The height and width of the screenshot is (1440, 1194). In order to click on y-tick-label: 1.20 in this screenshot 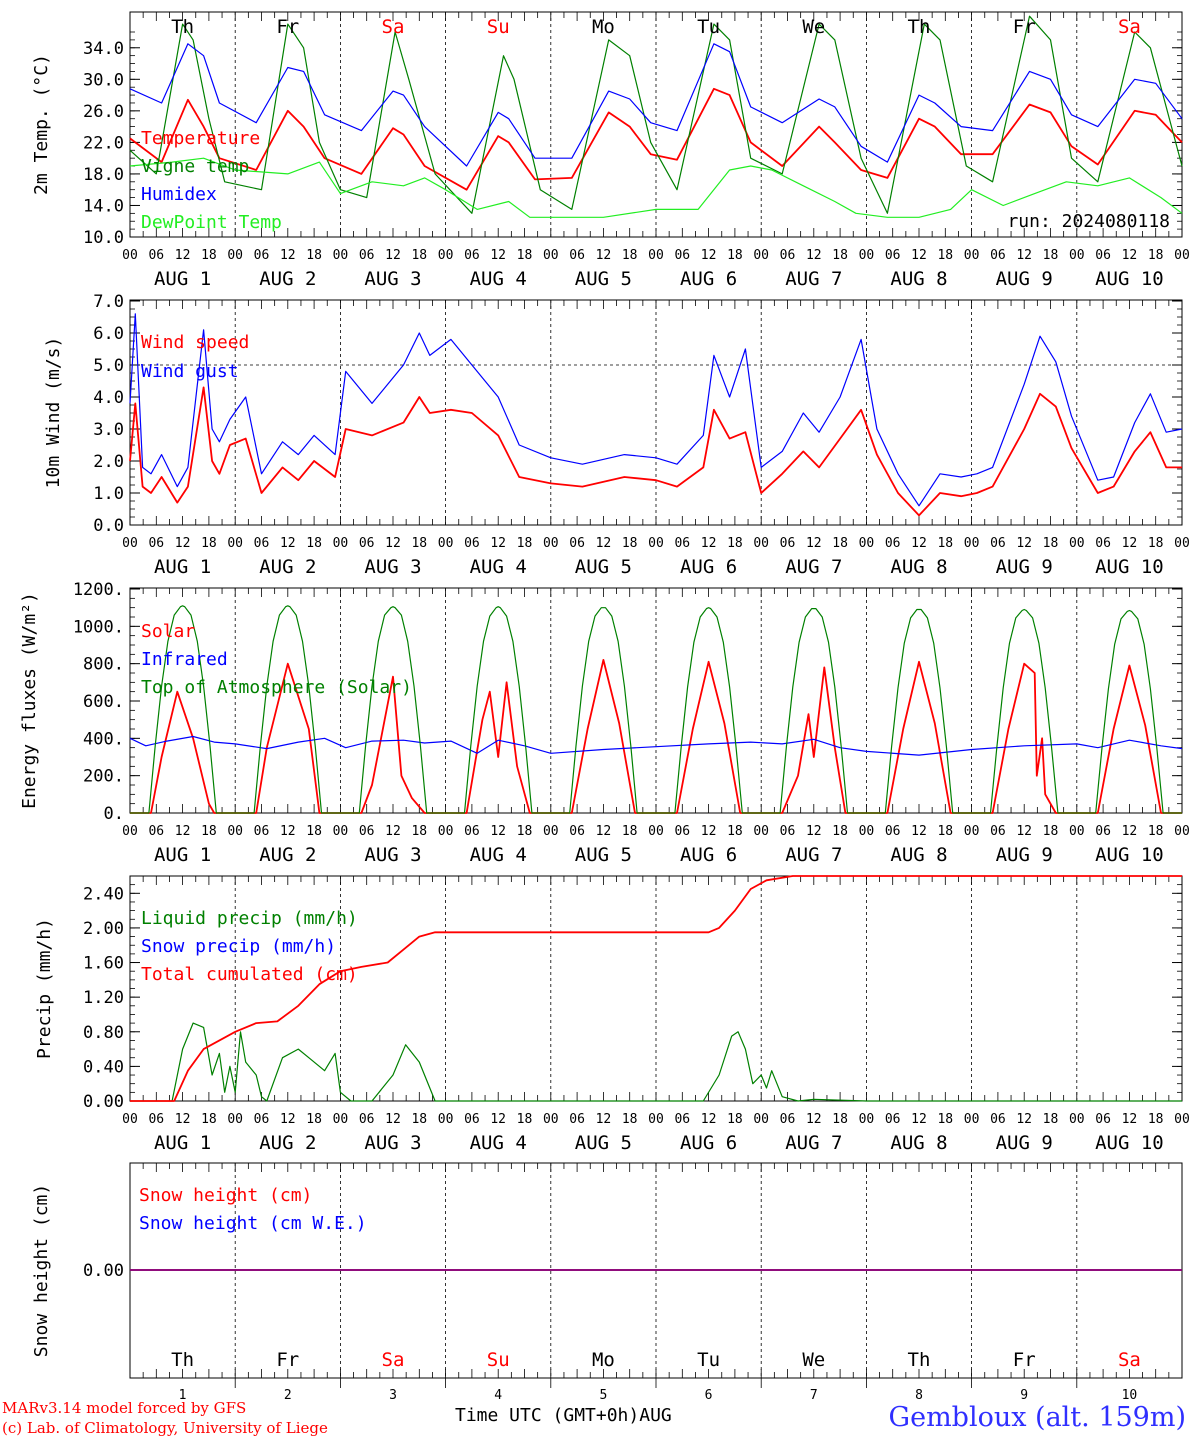, I will do `click(103, 998)`.